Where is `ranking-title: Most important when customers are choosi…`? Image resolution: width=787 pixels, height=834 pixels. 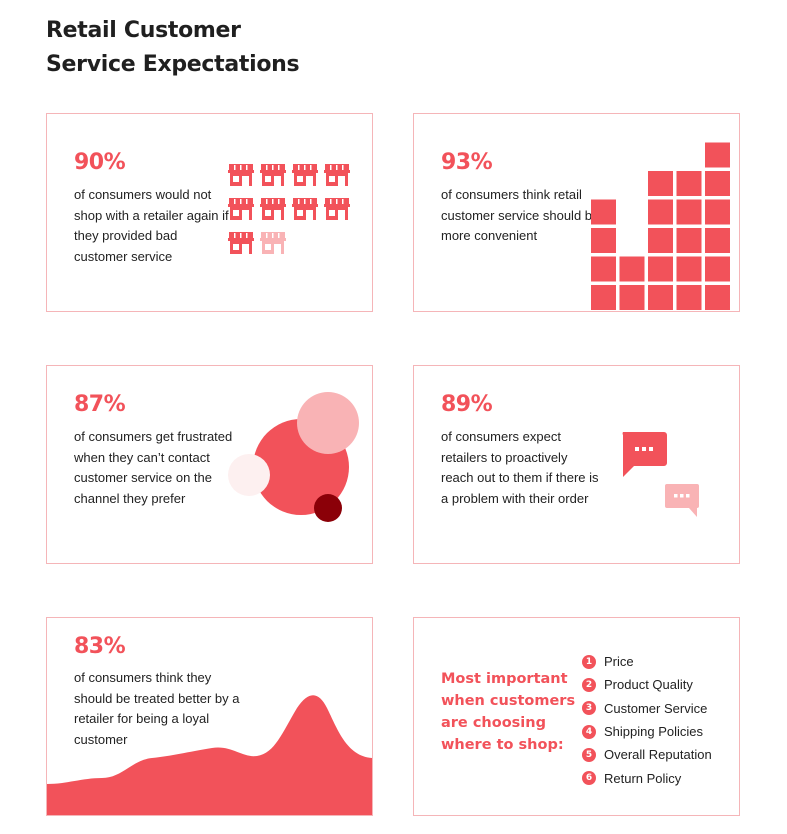 ranking-title: Most important when customers are choosi… is located at coordinates (508, 712).